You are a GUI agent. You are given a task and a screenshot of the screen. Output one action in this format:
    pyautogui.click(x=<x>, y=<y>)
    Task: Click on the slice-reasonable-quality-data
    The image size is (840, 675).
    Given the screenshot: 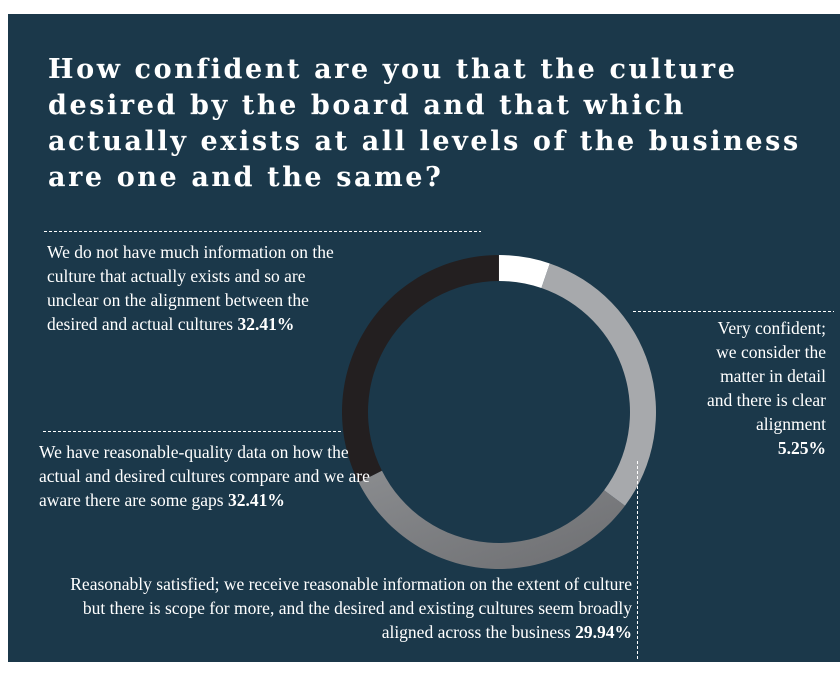 What is the action you would take?
    pyautogui.click(x=491, y=520)
    